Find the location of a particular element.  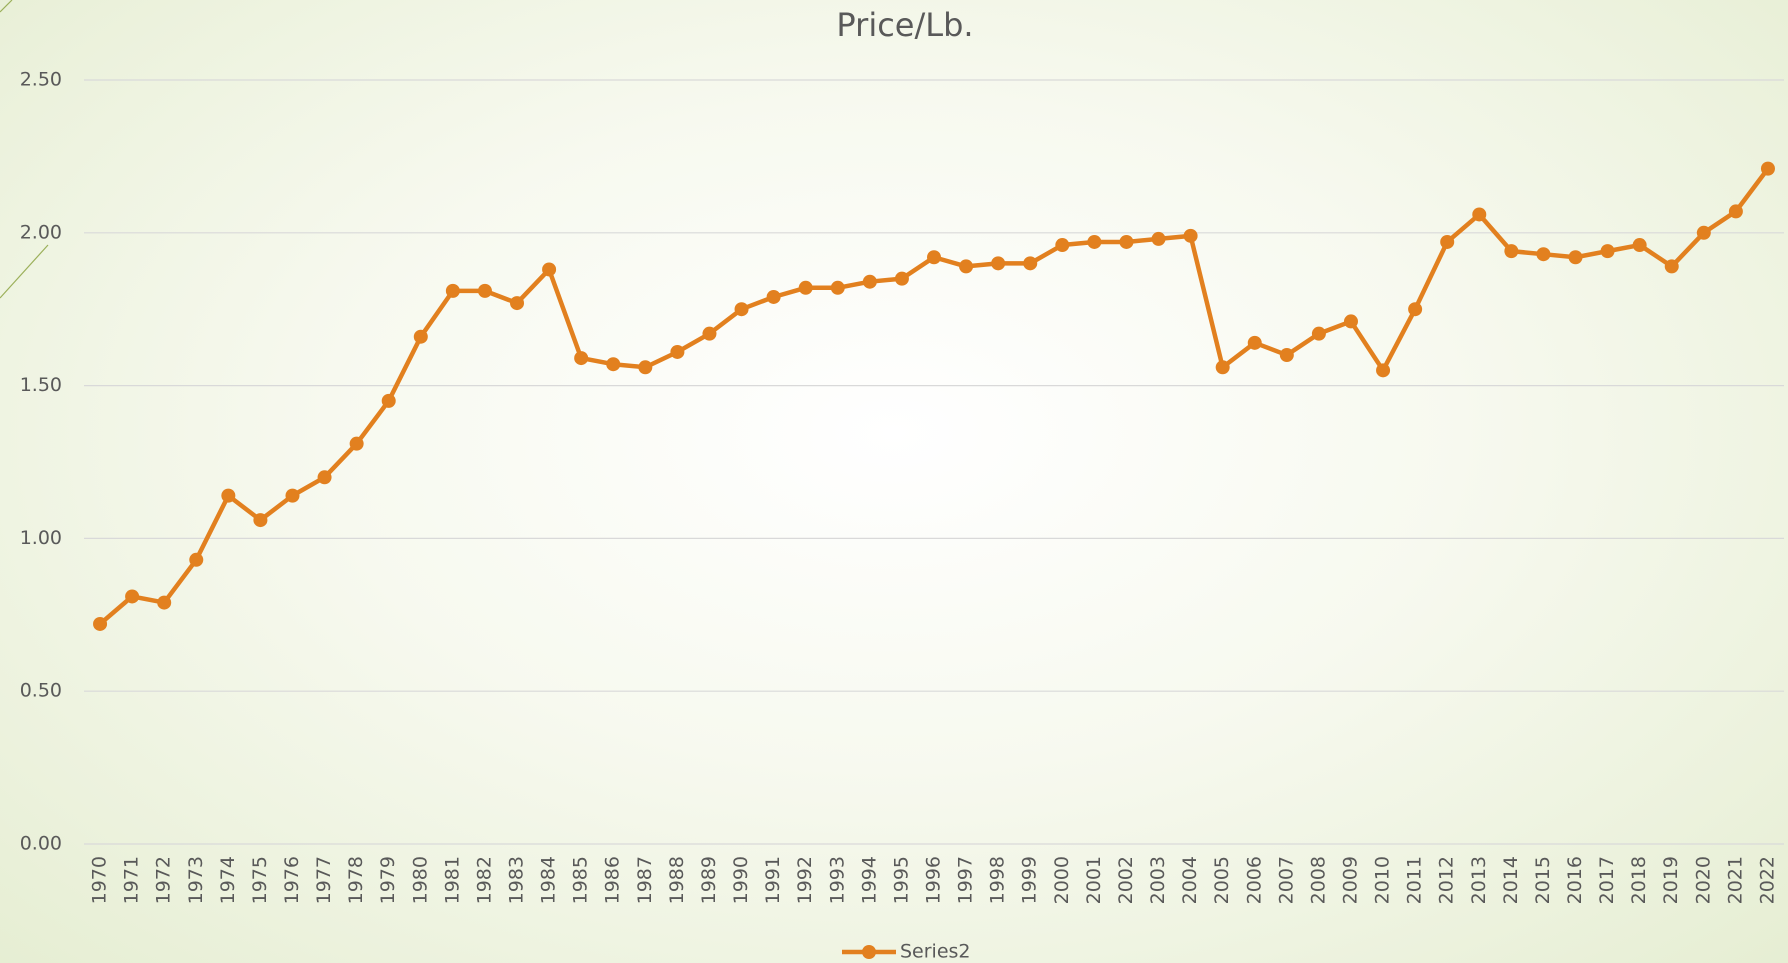

x-tick-label: 2019 is located at coordinates (1671, 880).